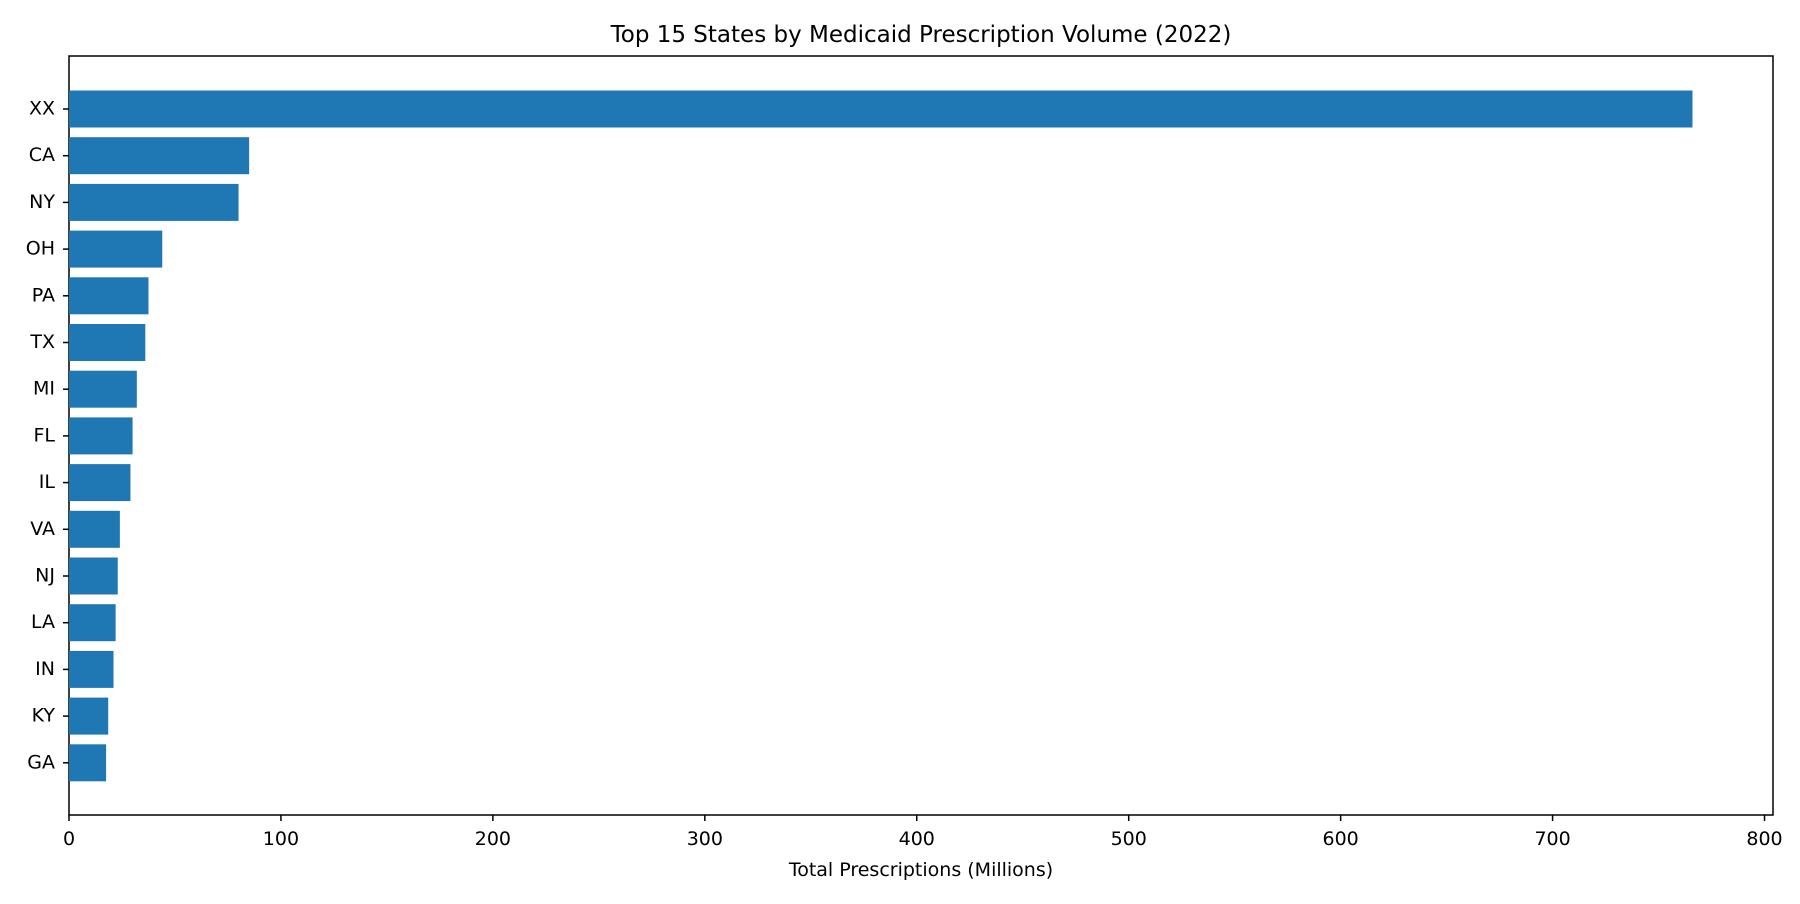 The width and height of the screenshot is (1800, 904). I want to click on y-tick-label-pa: PA, so click(43, 295).